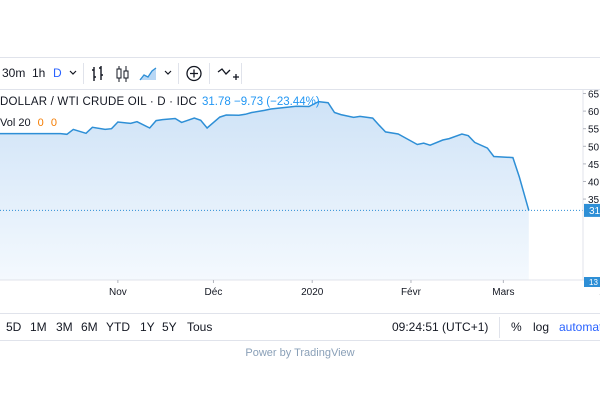  Describe the element at coordinates (148, 73) in the screenshot. I see `area-icon` at that location.